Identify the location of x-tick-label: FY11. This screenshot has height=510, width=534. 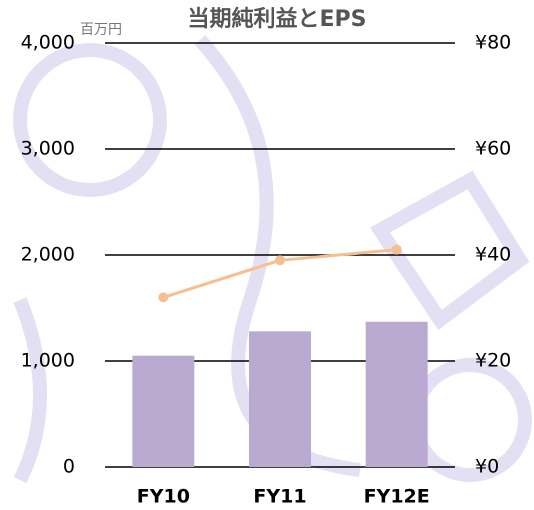
(279, 497).